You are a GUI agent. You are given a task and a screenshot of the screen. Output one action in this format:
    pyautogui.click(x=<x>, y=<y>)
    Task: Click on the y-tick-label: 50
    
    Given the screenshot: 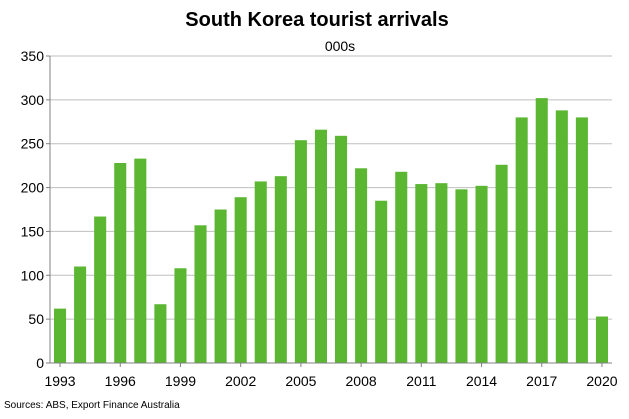 What is the action you would take?
    pyautogui.click(x=36, y=319)
    